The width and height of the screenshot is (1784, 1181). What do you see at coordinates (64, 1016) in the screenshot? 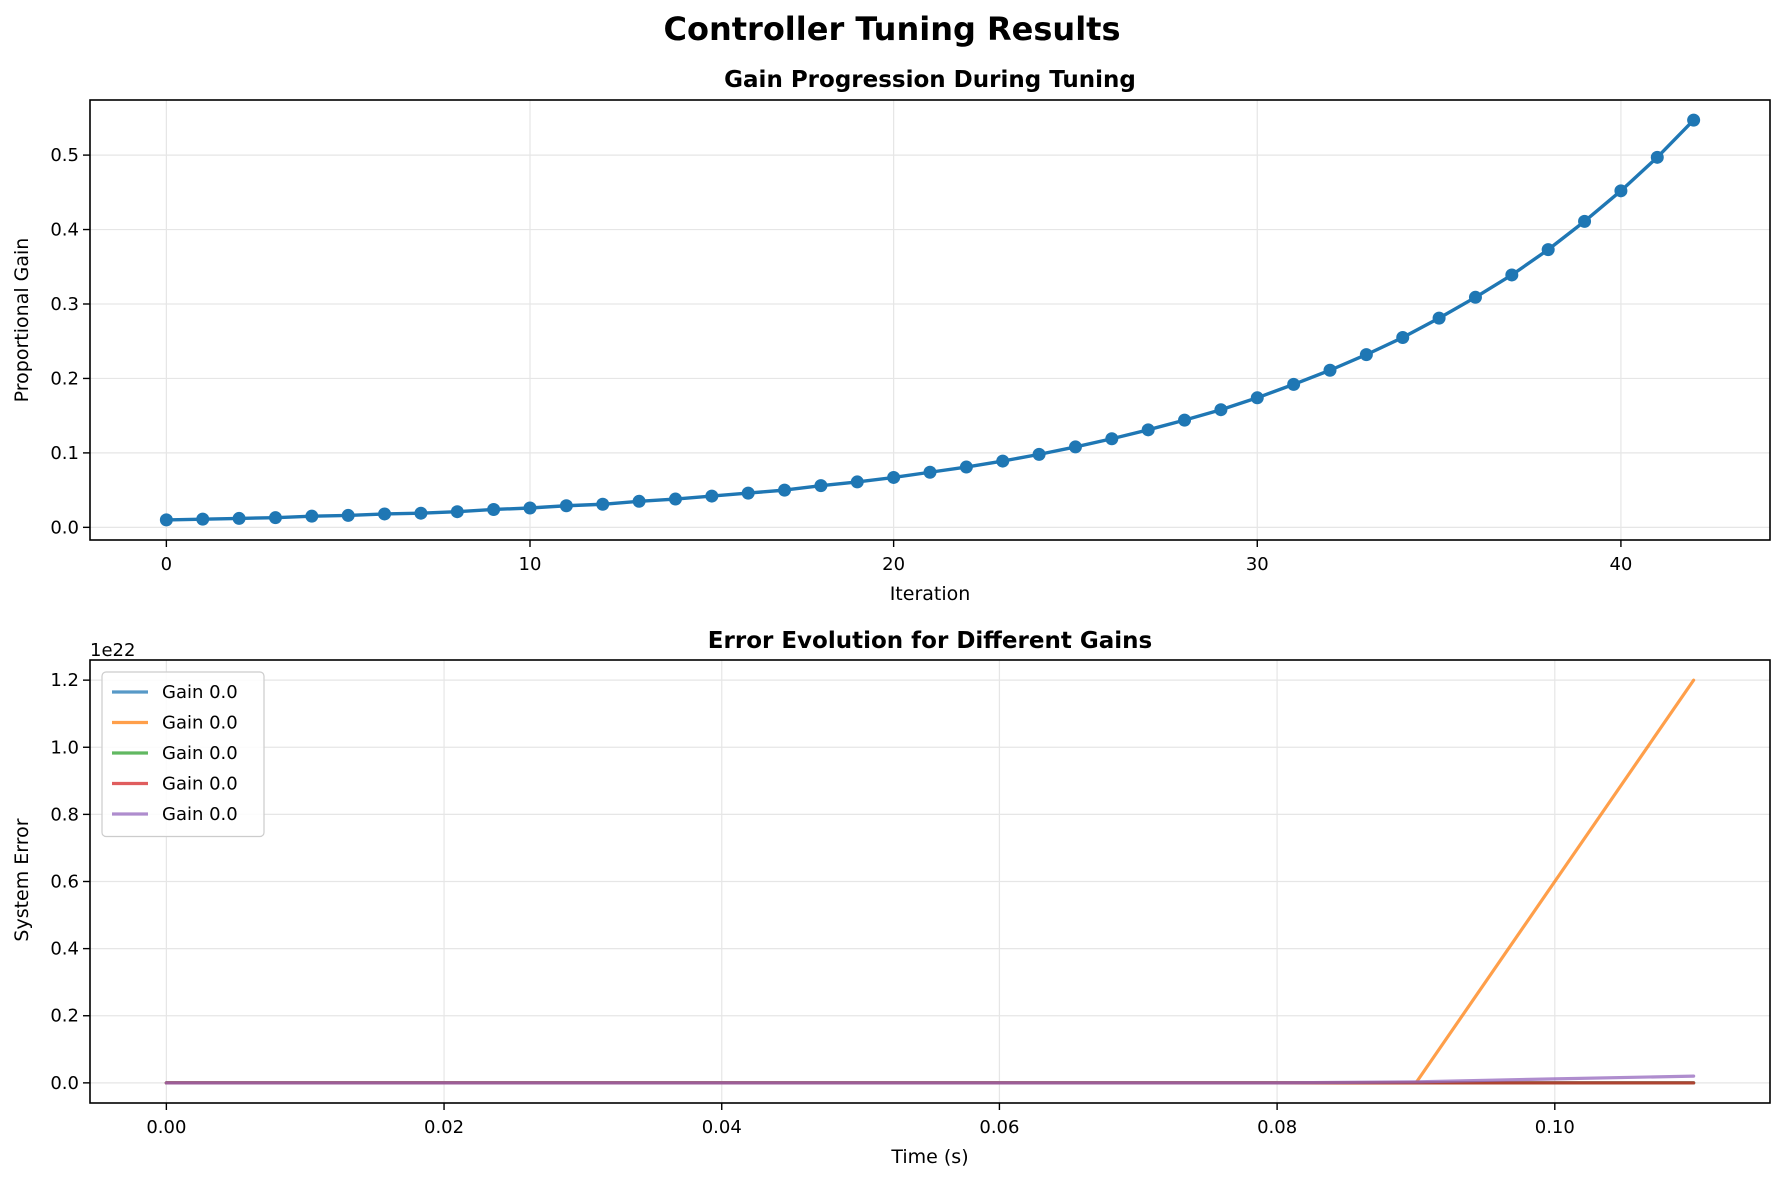
I see `error-evolution-y-tick-label: 0.2` at bounding box center [64, 1016].